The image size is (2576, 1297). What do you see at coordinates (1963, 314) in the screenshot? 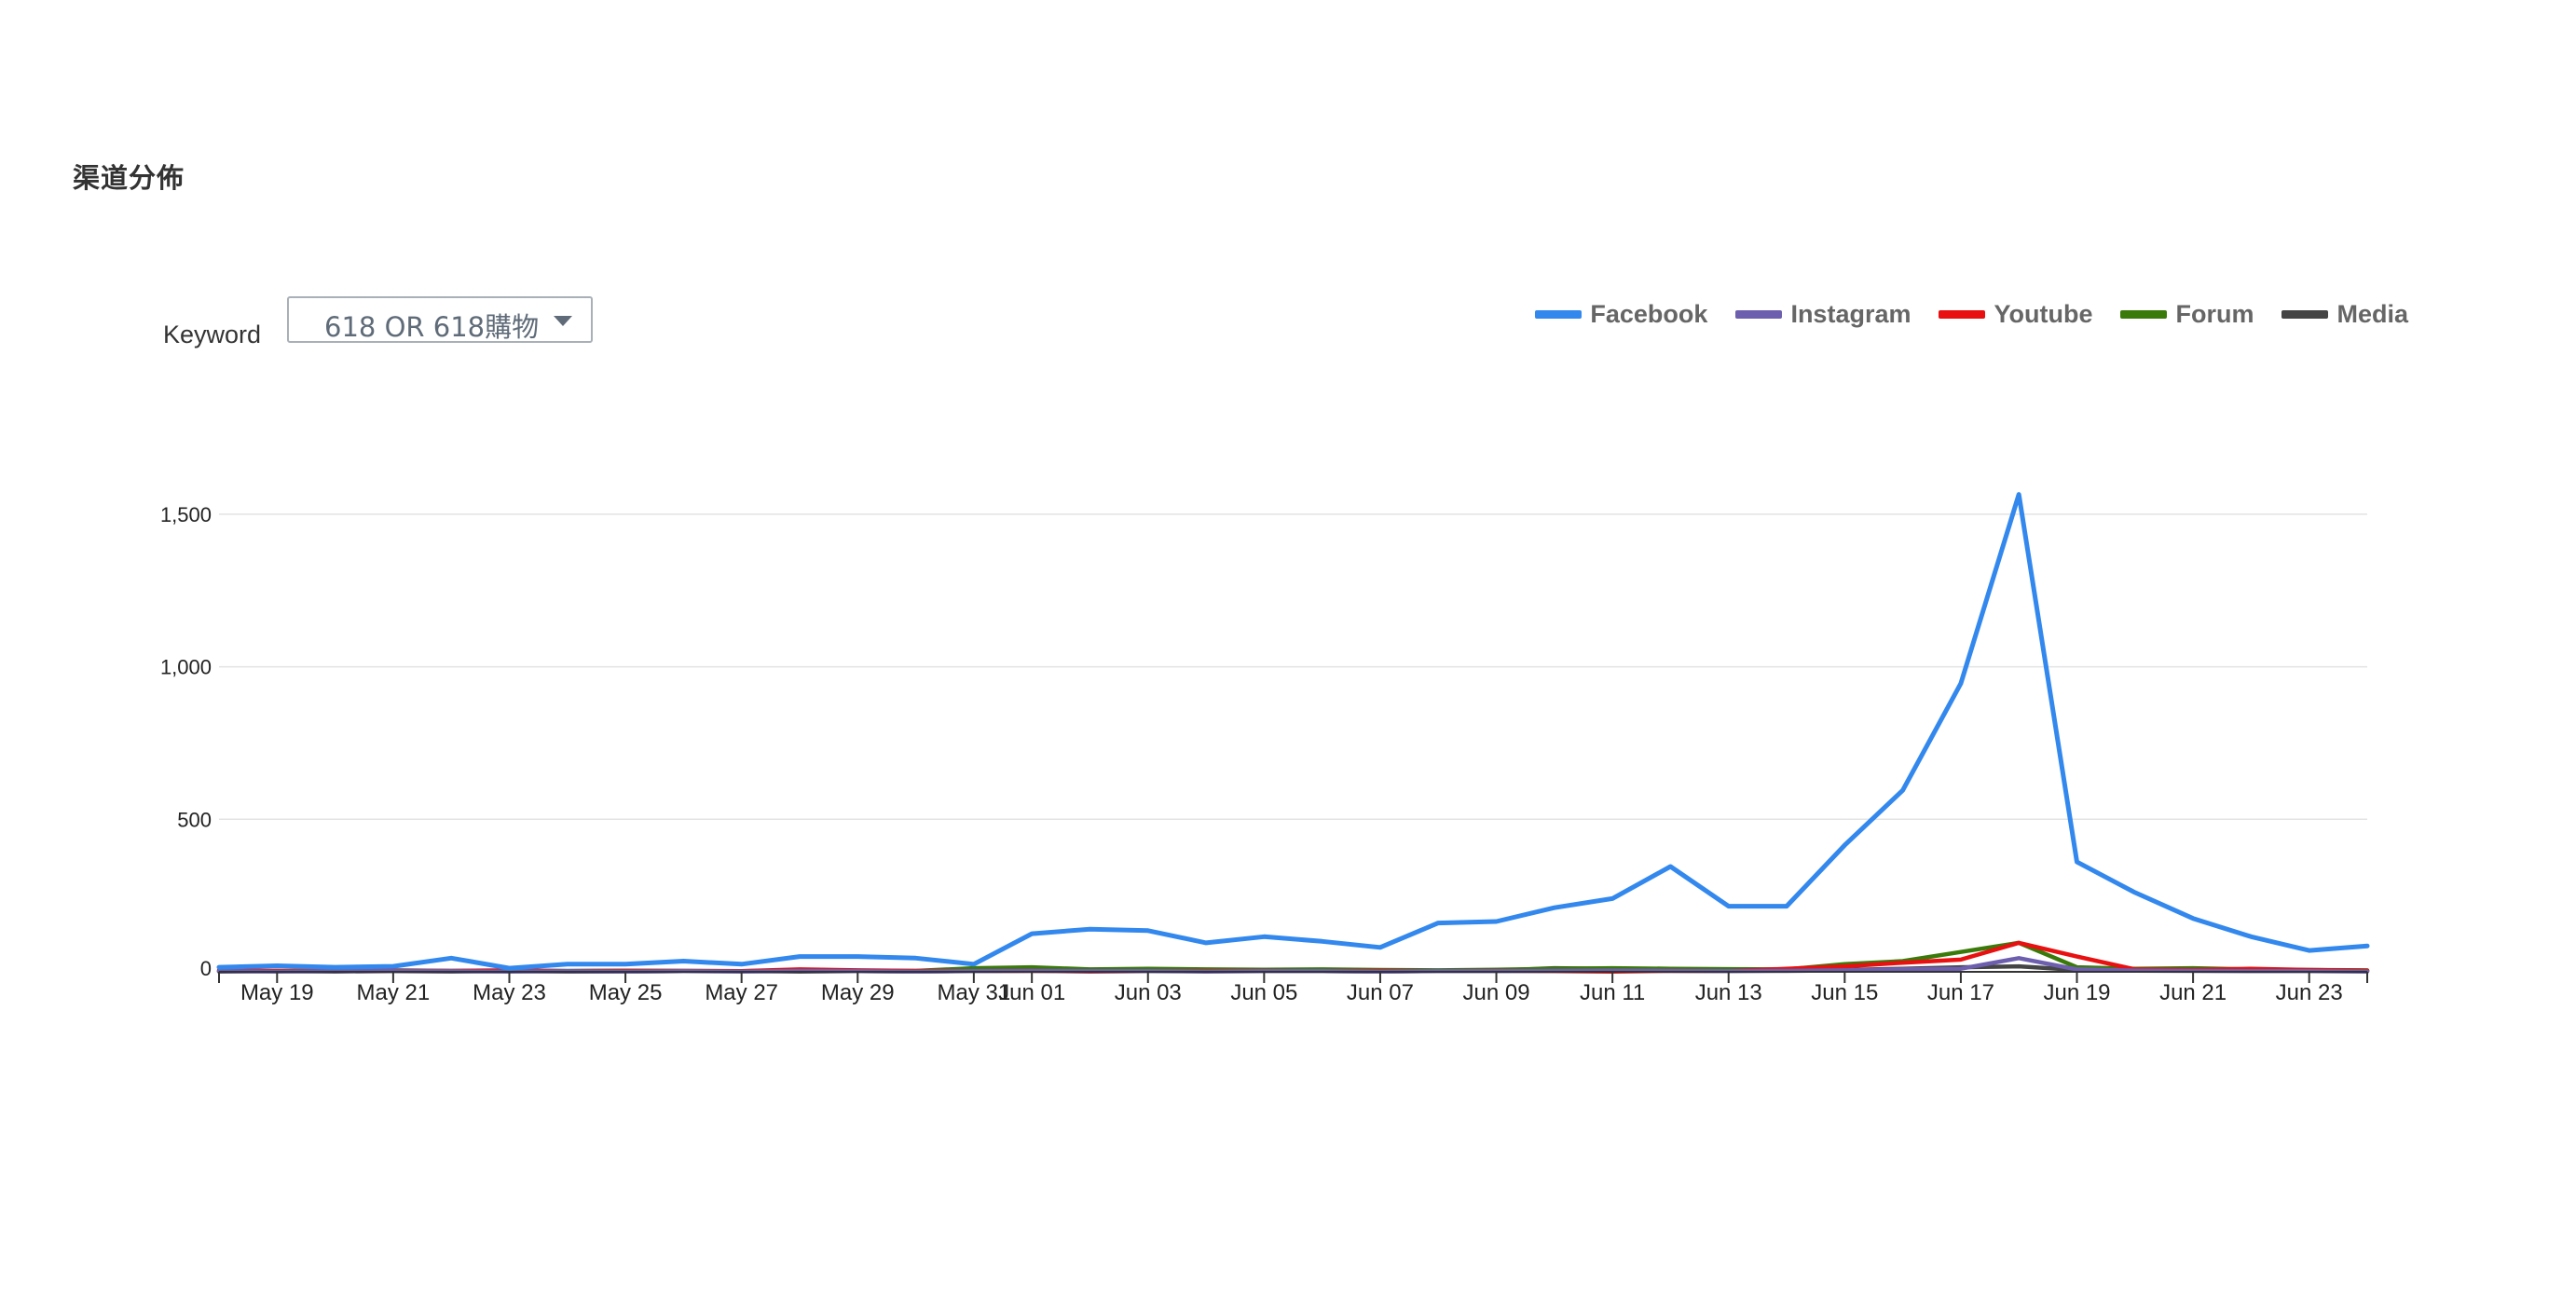
I see `legend-swatch-youtube` at bounding box center [1963, 314].